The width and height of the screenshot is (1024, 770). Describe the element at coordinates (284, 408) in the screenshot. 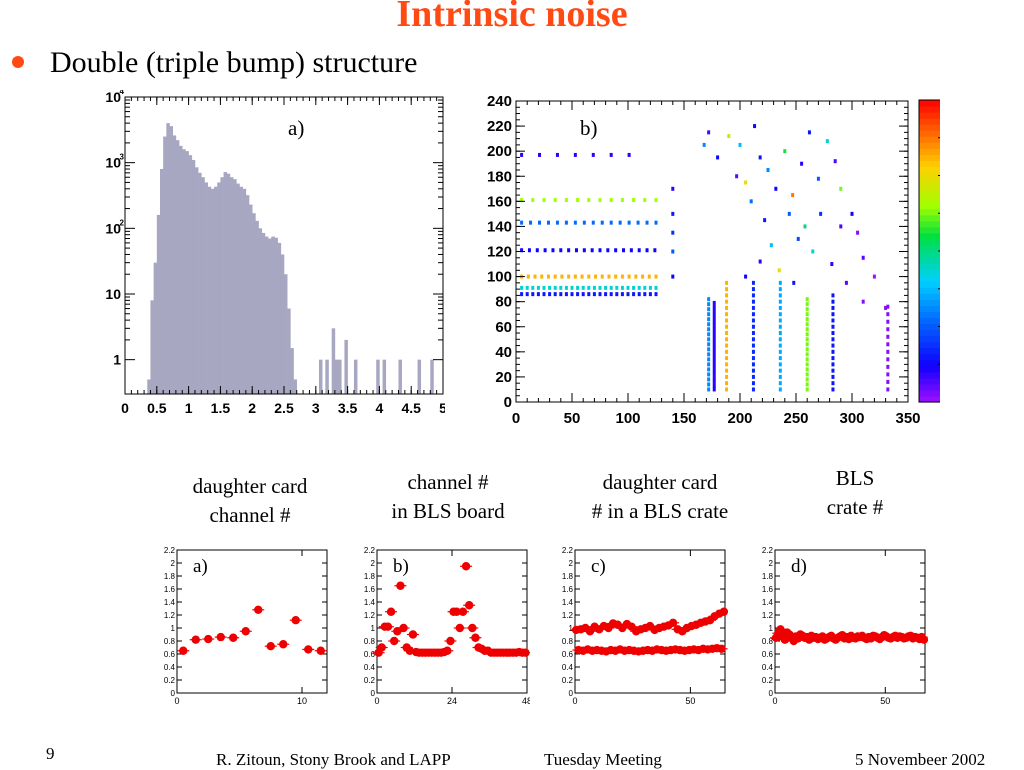

I see `x-tick-label: 2.5` at that location.